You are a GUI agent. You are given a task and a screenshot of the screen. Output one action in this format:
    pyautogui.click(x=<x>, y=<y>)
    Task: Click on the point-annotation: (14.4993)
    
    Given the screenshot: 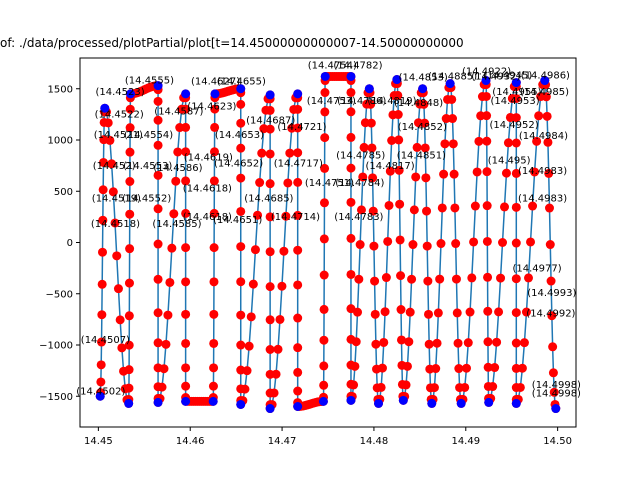 What is the action you would take?
    pyautogui.click(x=551, y=293)
    